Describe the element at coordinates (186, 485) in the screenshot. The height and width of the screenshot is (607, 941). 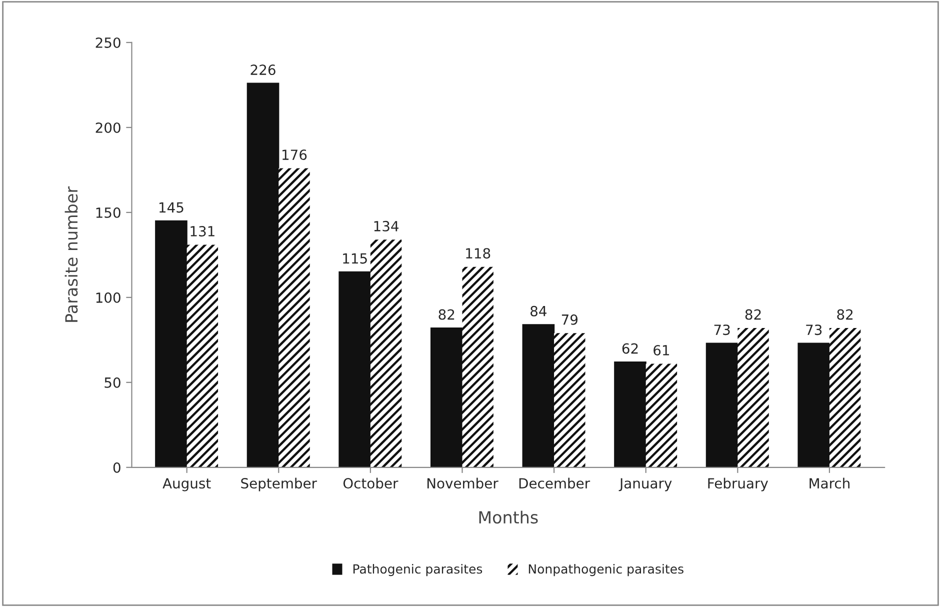
I see `x-tick-label: August` at that location.